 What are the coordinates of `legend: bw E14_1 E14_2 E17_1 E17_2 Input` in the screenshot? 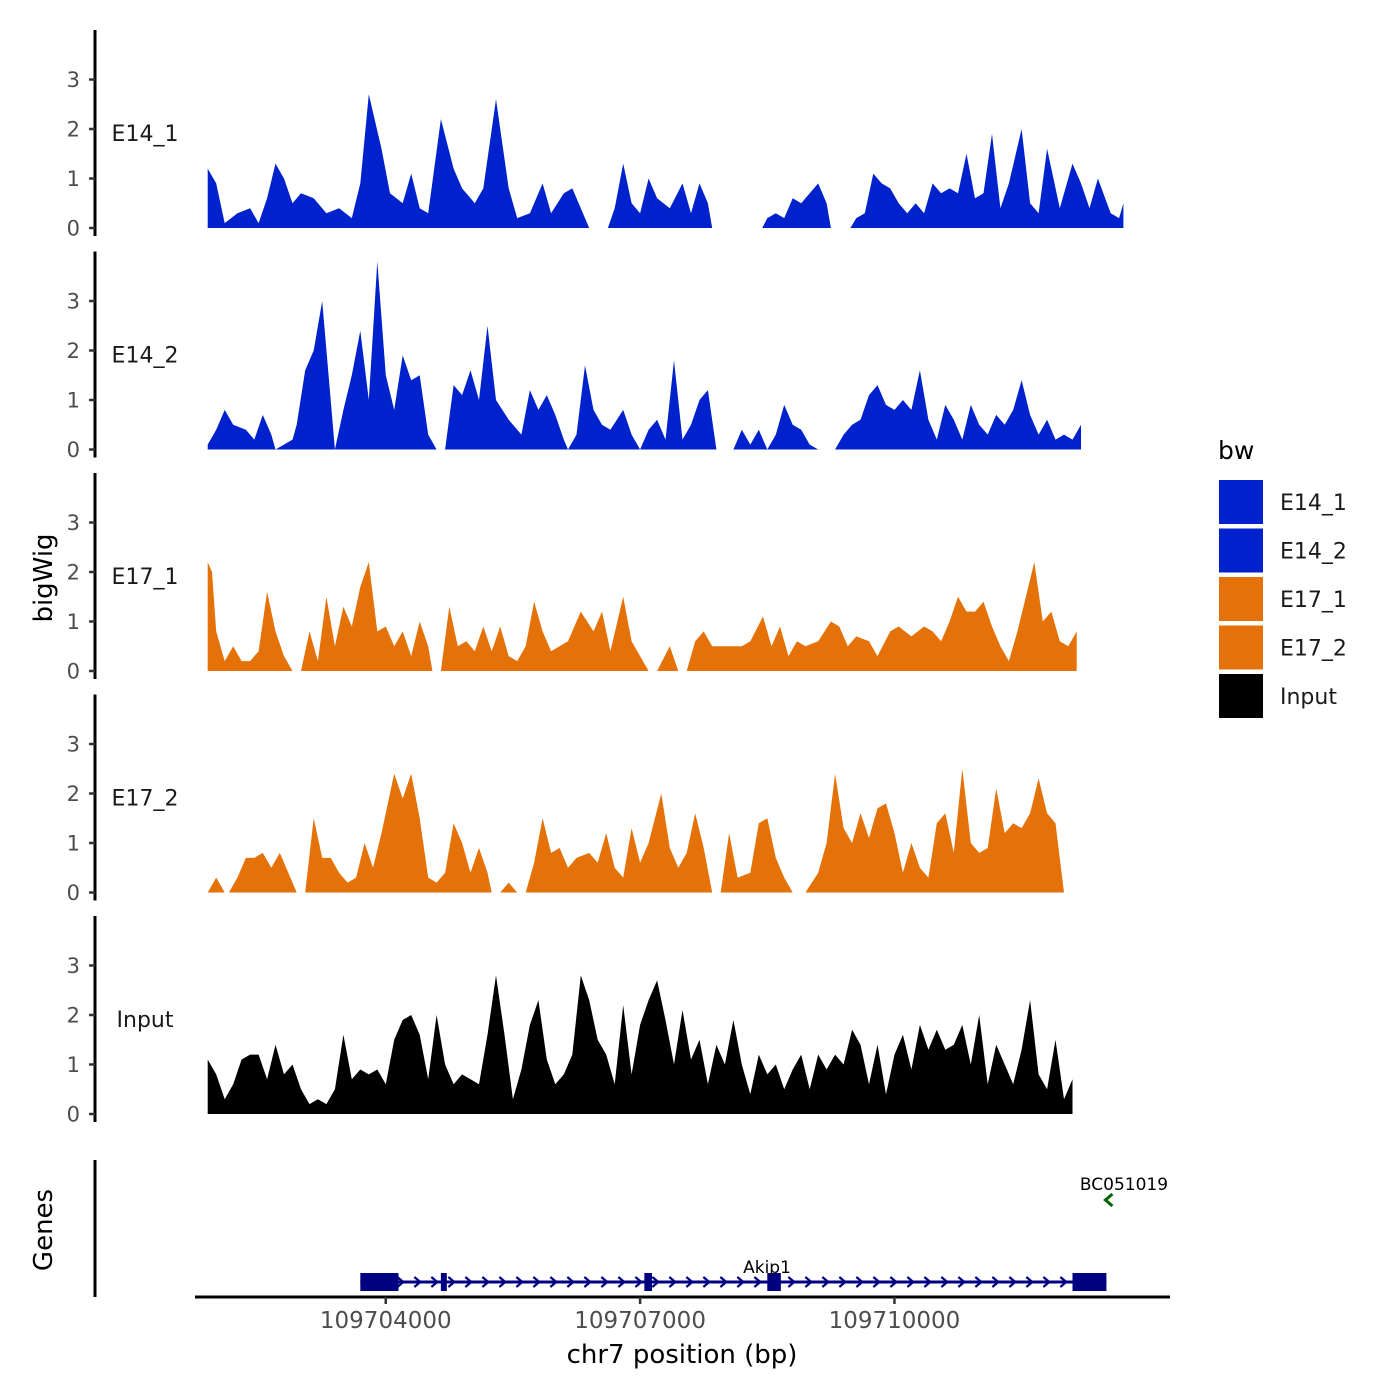 It's located at (1282, 577).